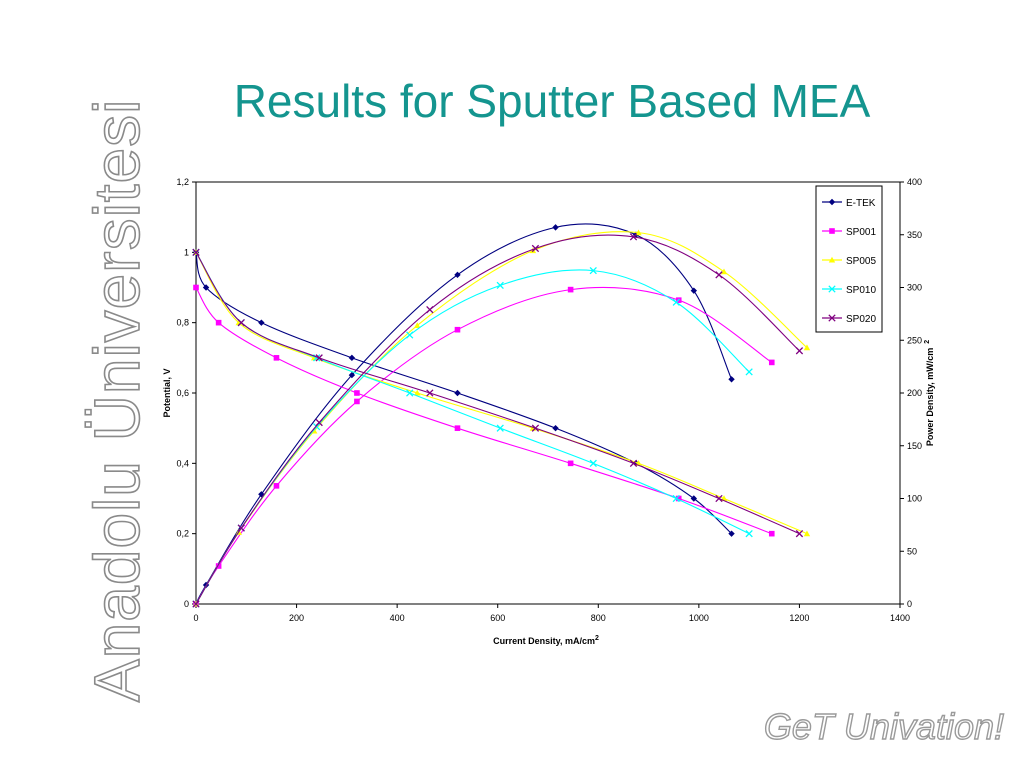 This screenshot has width=1024, height=768. Describe the element at coordinates (861, 261) in the screenshot. I see `legend-label: SP005` at that location.